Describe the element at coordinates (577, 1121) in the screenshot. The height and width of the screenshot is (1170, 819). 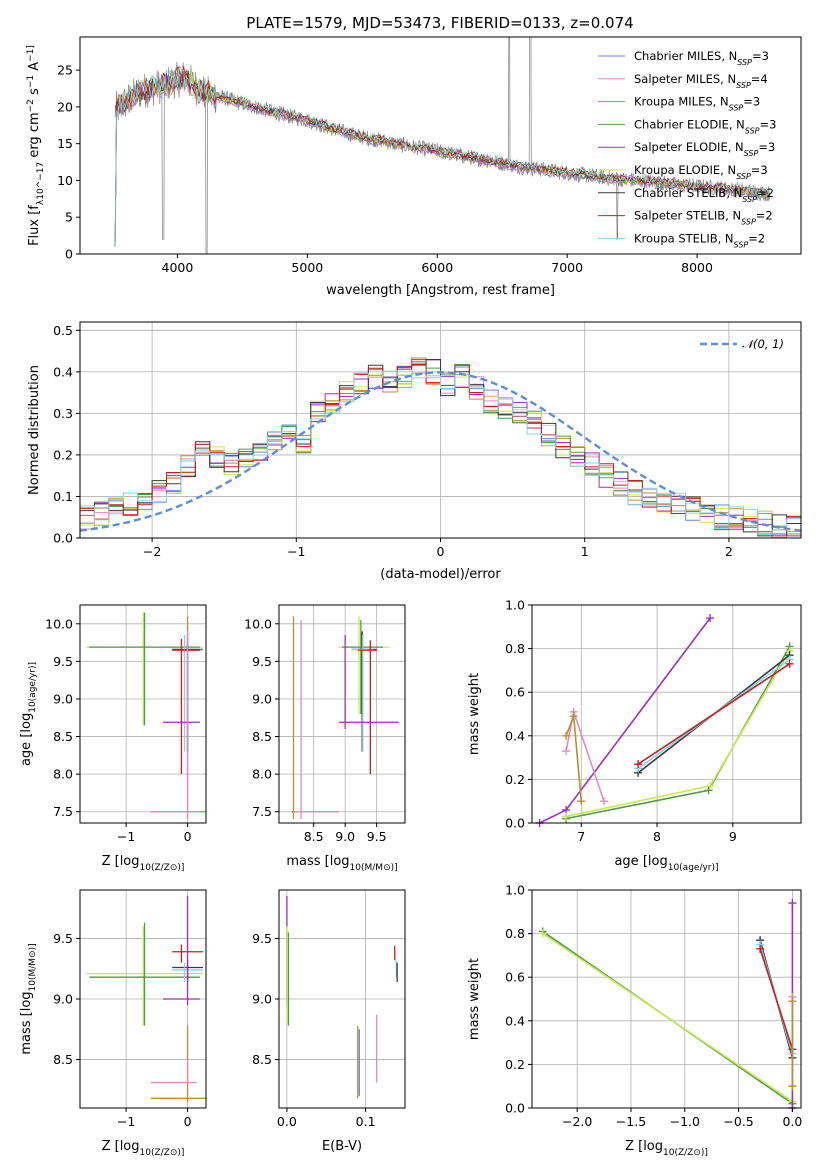
I see `weight_vs_Z-xtick-label: −2.0` at that location.